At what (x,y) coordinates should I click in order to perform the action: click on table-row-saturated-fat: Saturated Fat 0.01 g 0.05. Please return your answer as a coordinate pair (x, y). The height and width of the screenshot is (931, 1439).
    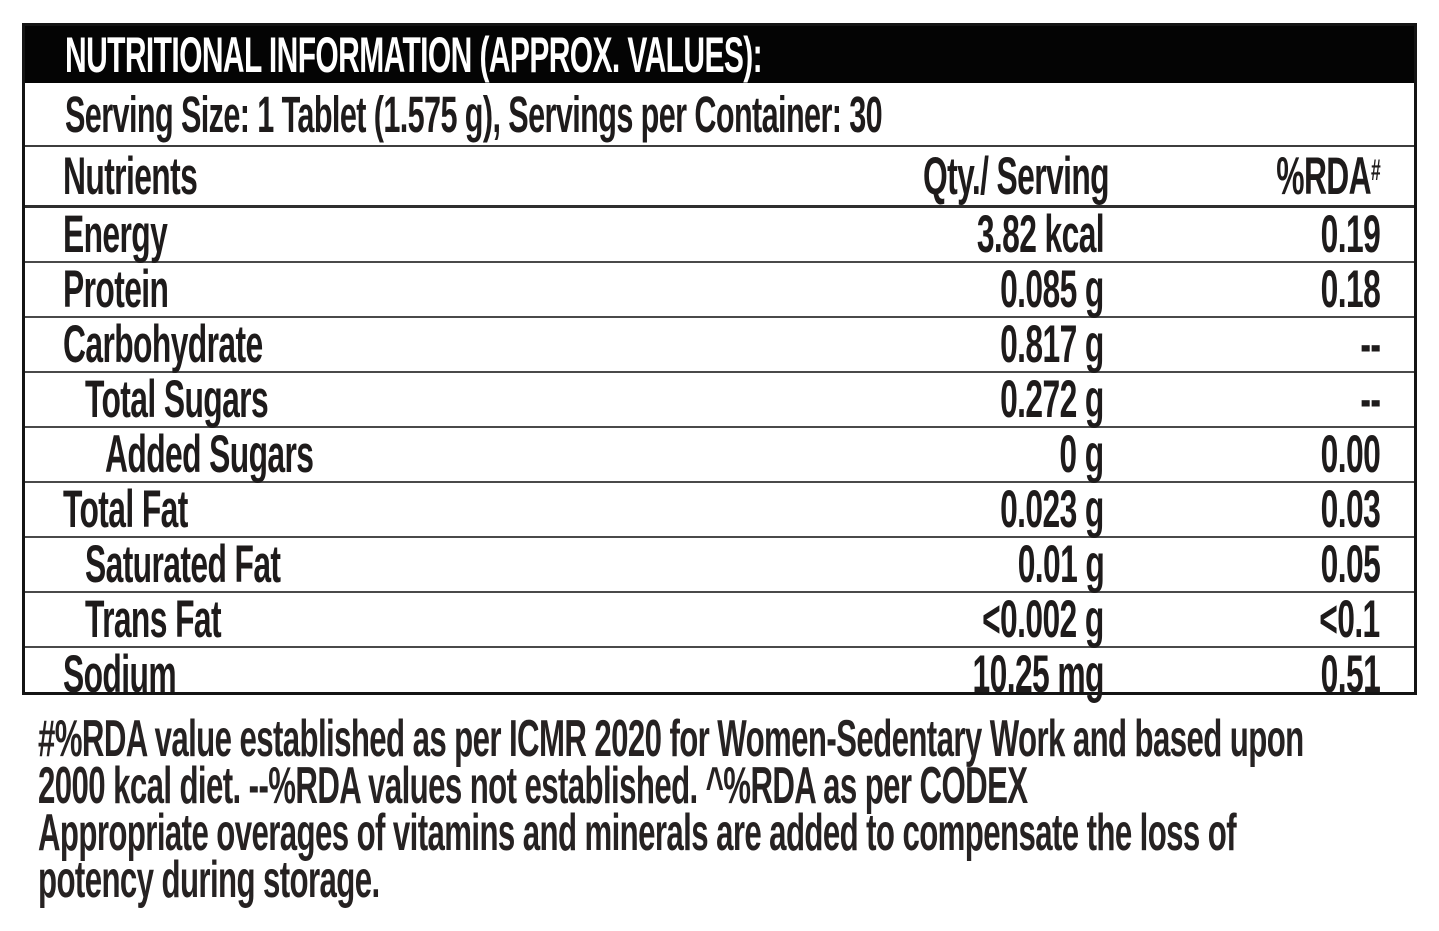
    Looking at the image, I should click on (719, 565).